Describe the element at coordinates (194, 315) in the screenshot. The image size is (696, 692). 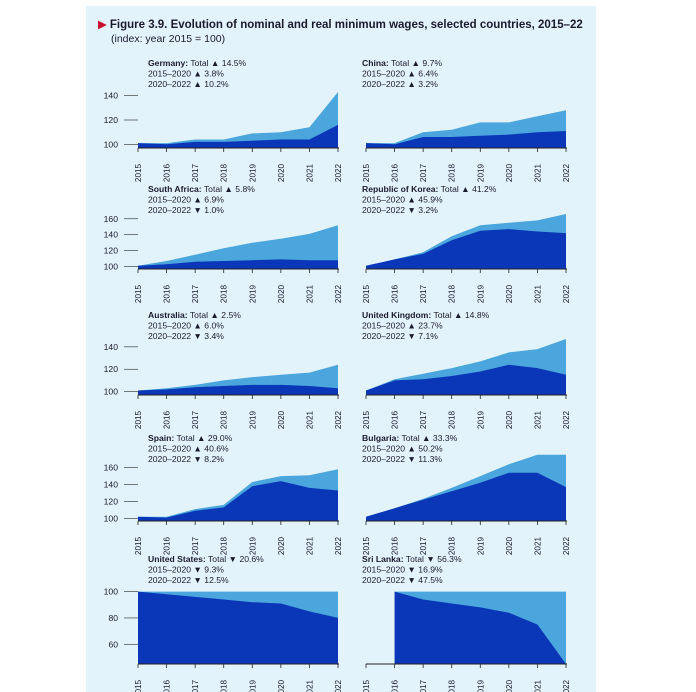
I see `chart-title: Australia: Total ▲ 2.5%` at that location.